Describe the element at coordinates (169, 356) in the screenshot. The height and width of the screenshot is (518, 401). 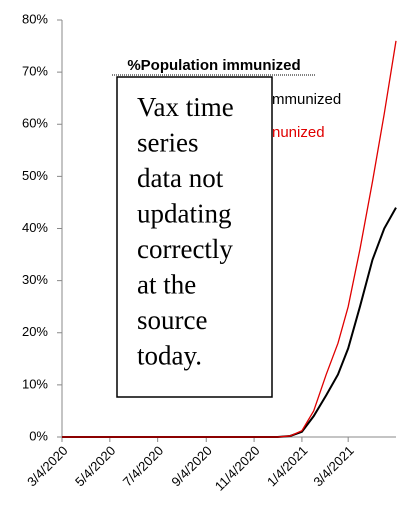
I see `annotation-line: today.` at that location.